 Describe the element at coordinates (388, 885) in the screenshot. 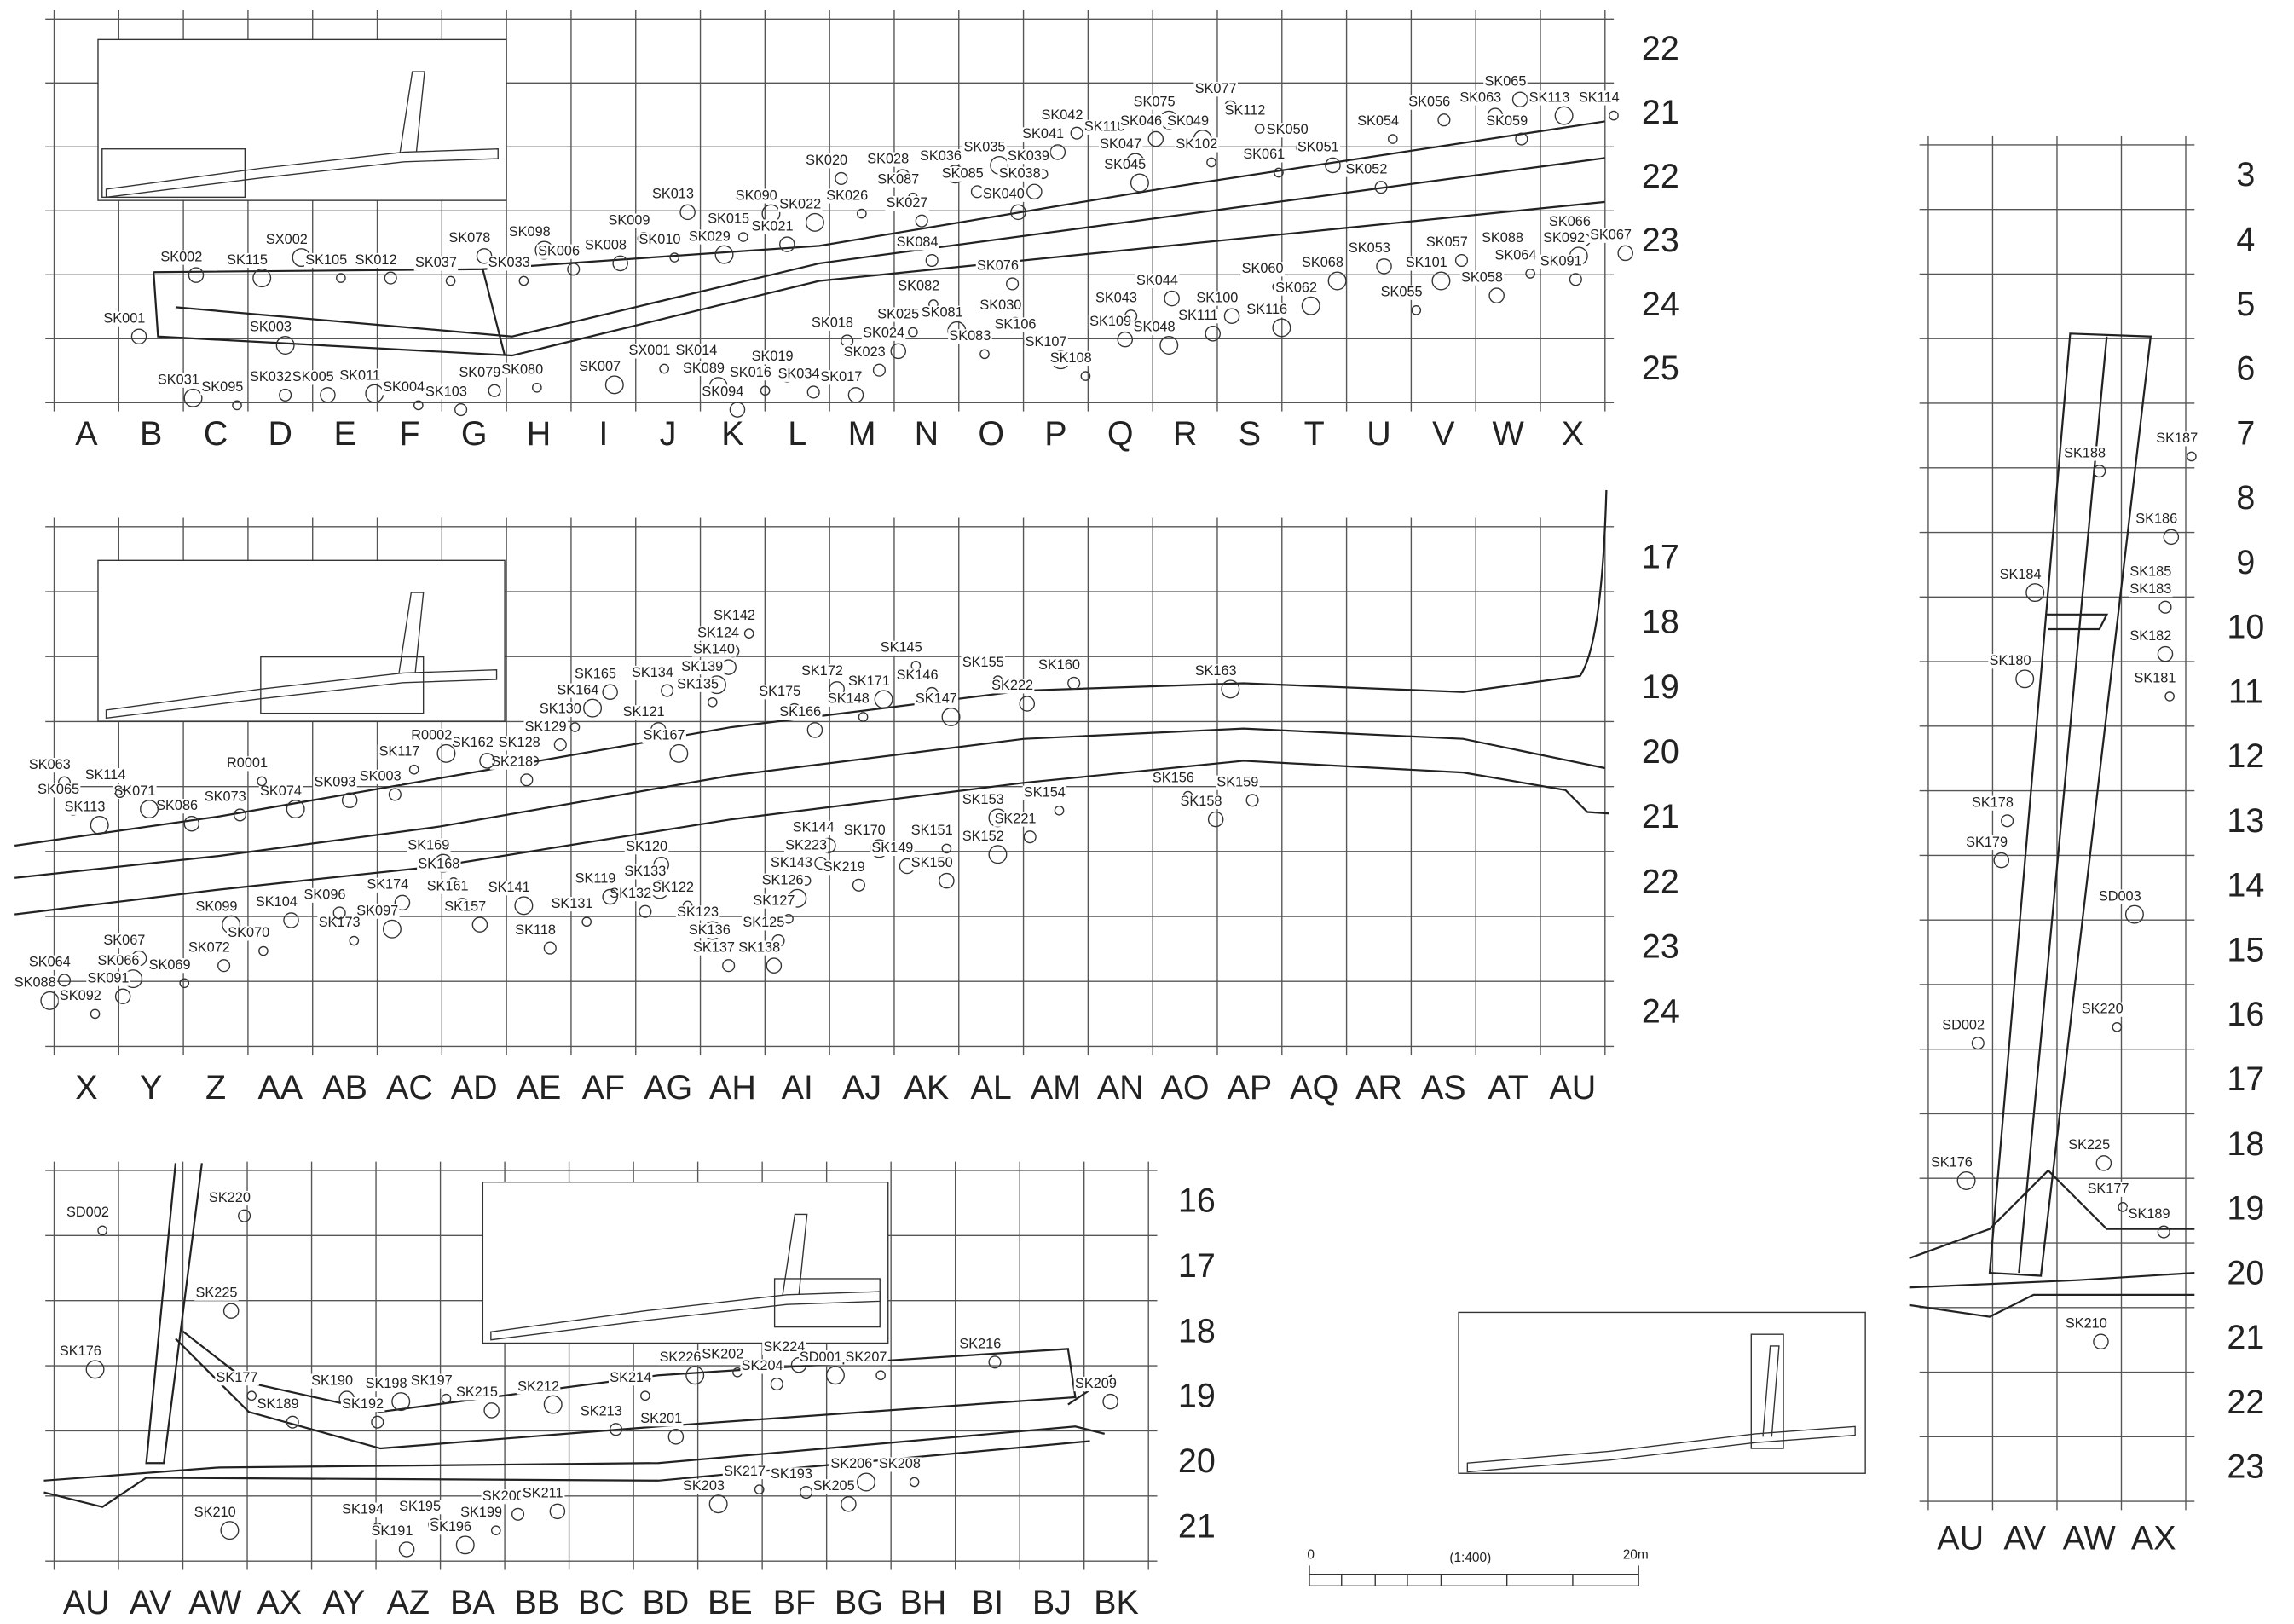

I see `feature-label: SK174` at that location.